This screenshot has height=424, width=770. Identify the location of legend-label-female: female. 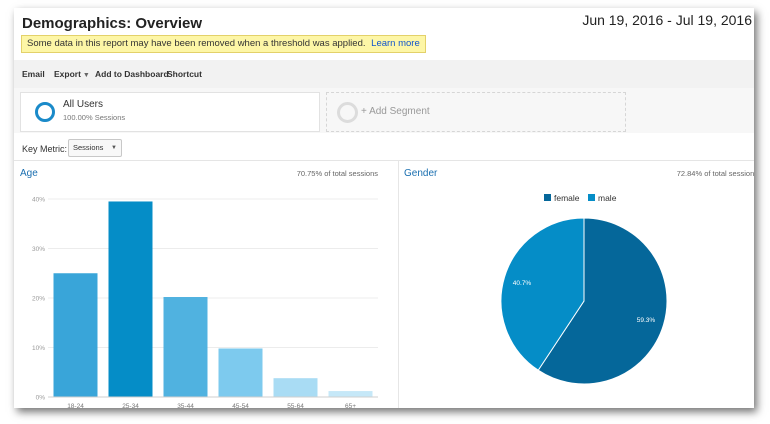
(567, 198).